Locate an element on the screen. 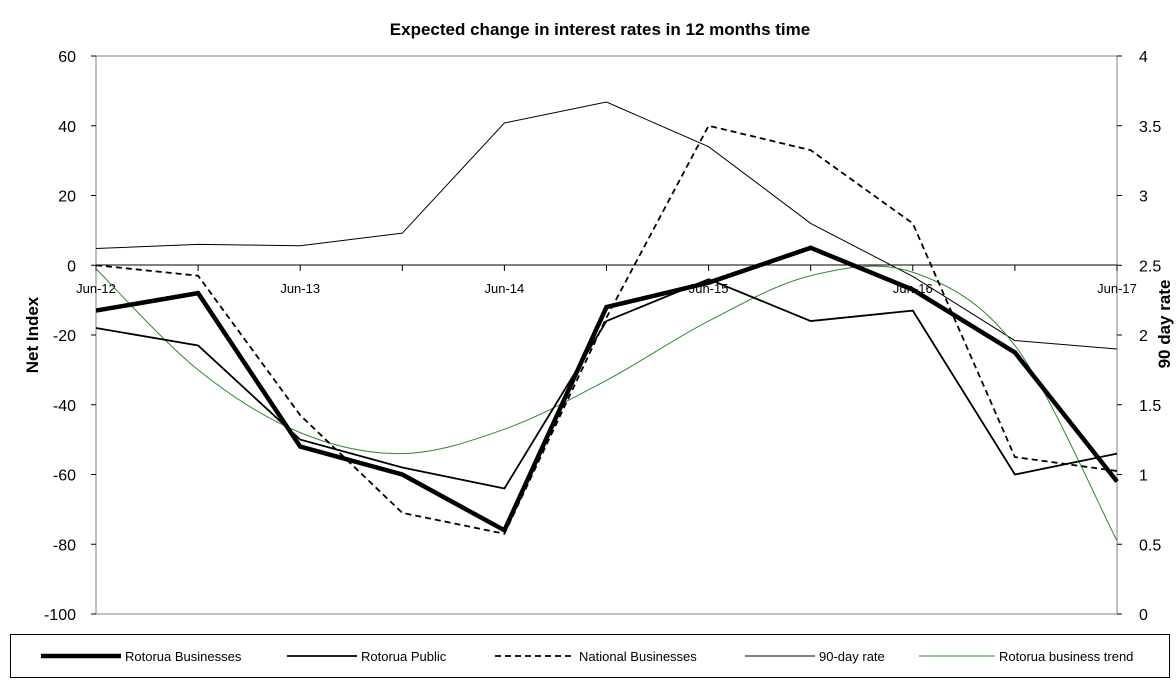  x-tick-label: Jun-13 is located at coordinates (300, 288).